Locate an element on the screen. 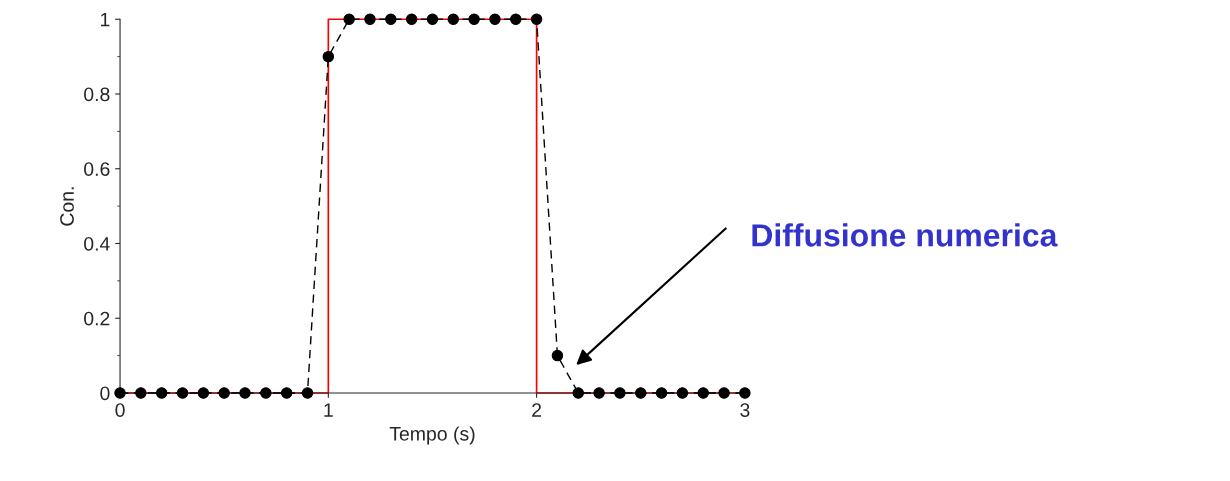 Image resolution: width=1230 pixels, height=481 pixels. y-tick-label: 0.8 is located at coordinates (97, 94).